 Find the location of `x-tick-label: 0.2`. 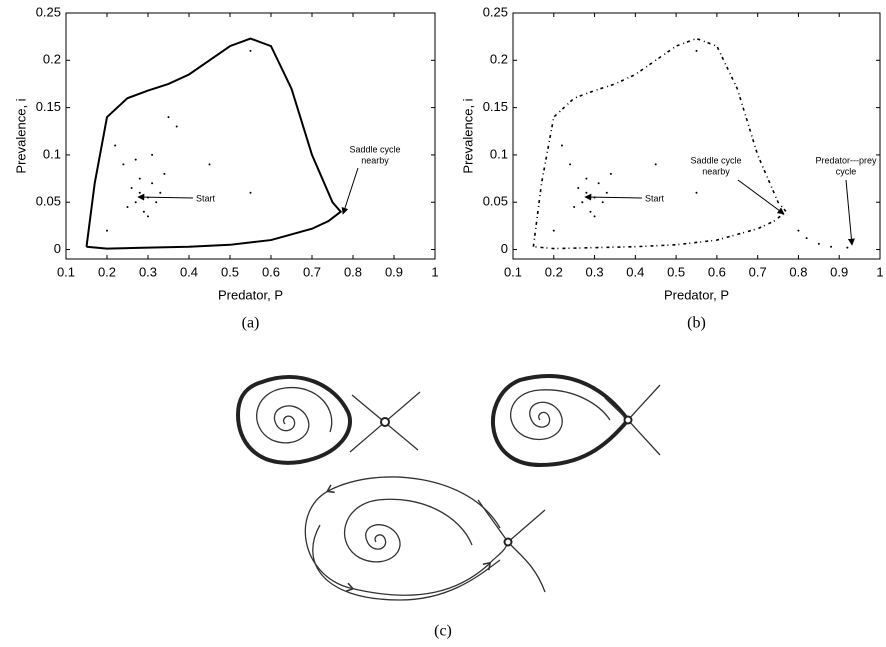

x-tick-label: 0.2 is located at coordinates (107, 271).